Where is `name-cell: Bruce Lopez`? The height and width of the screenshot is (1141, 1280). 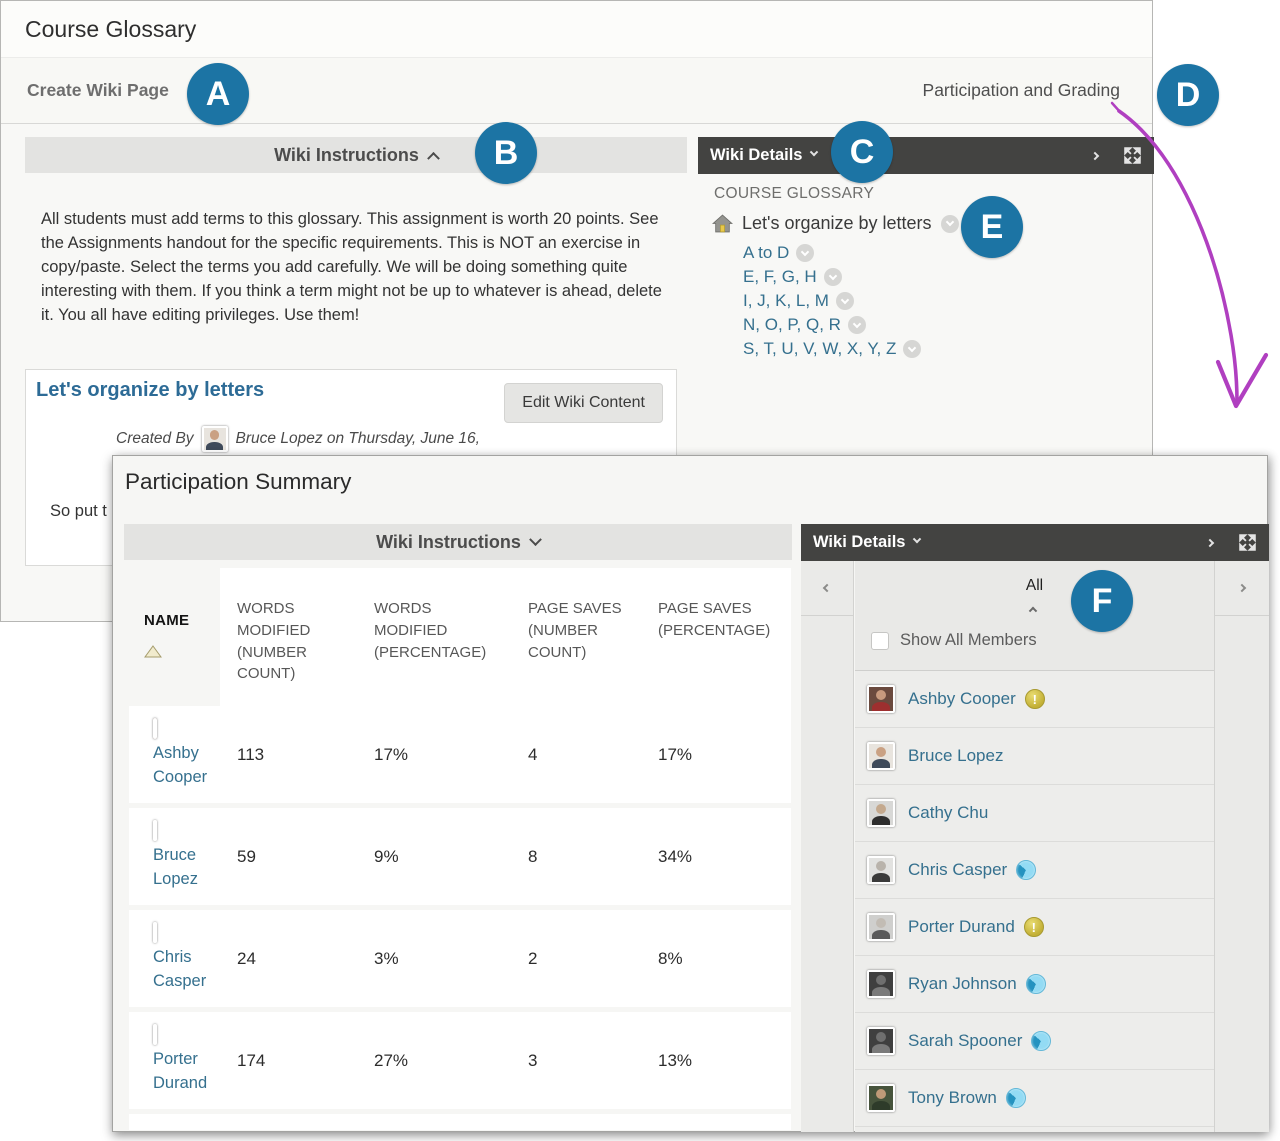 name-cell: Bruce Lopez is located at coordinates (174, 855).